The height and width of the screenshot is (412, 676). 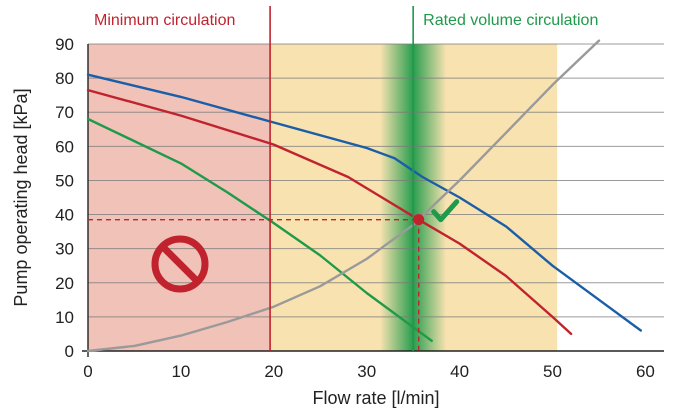 What do you see at coordinates (69, 351) in the screenshot?
I see `y-tick-label: 0` at bounding box center [69, 351].